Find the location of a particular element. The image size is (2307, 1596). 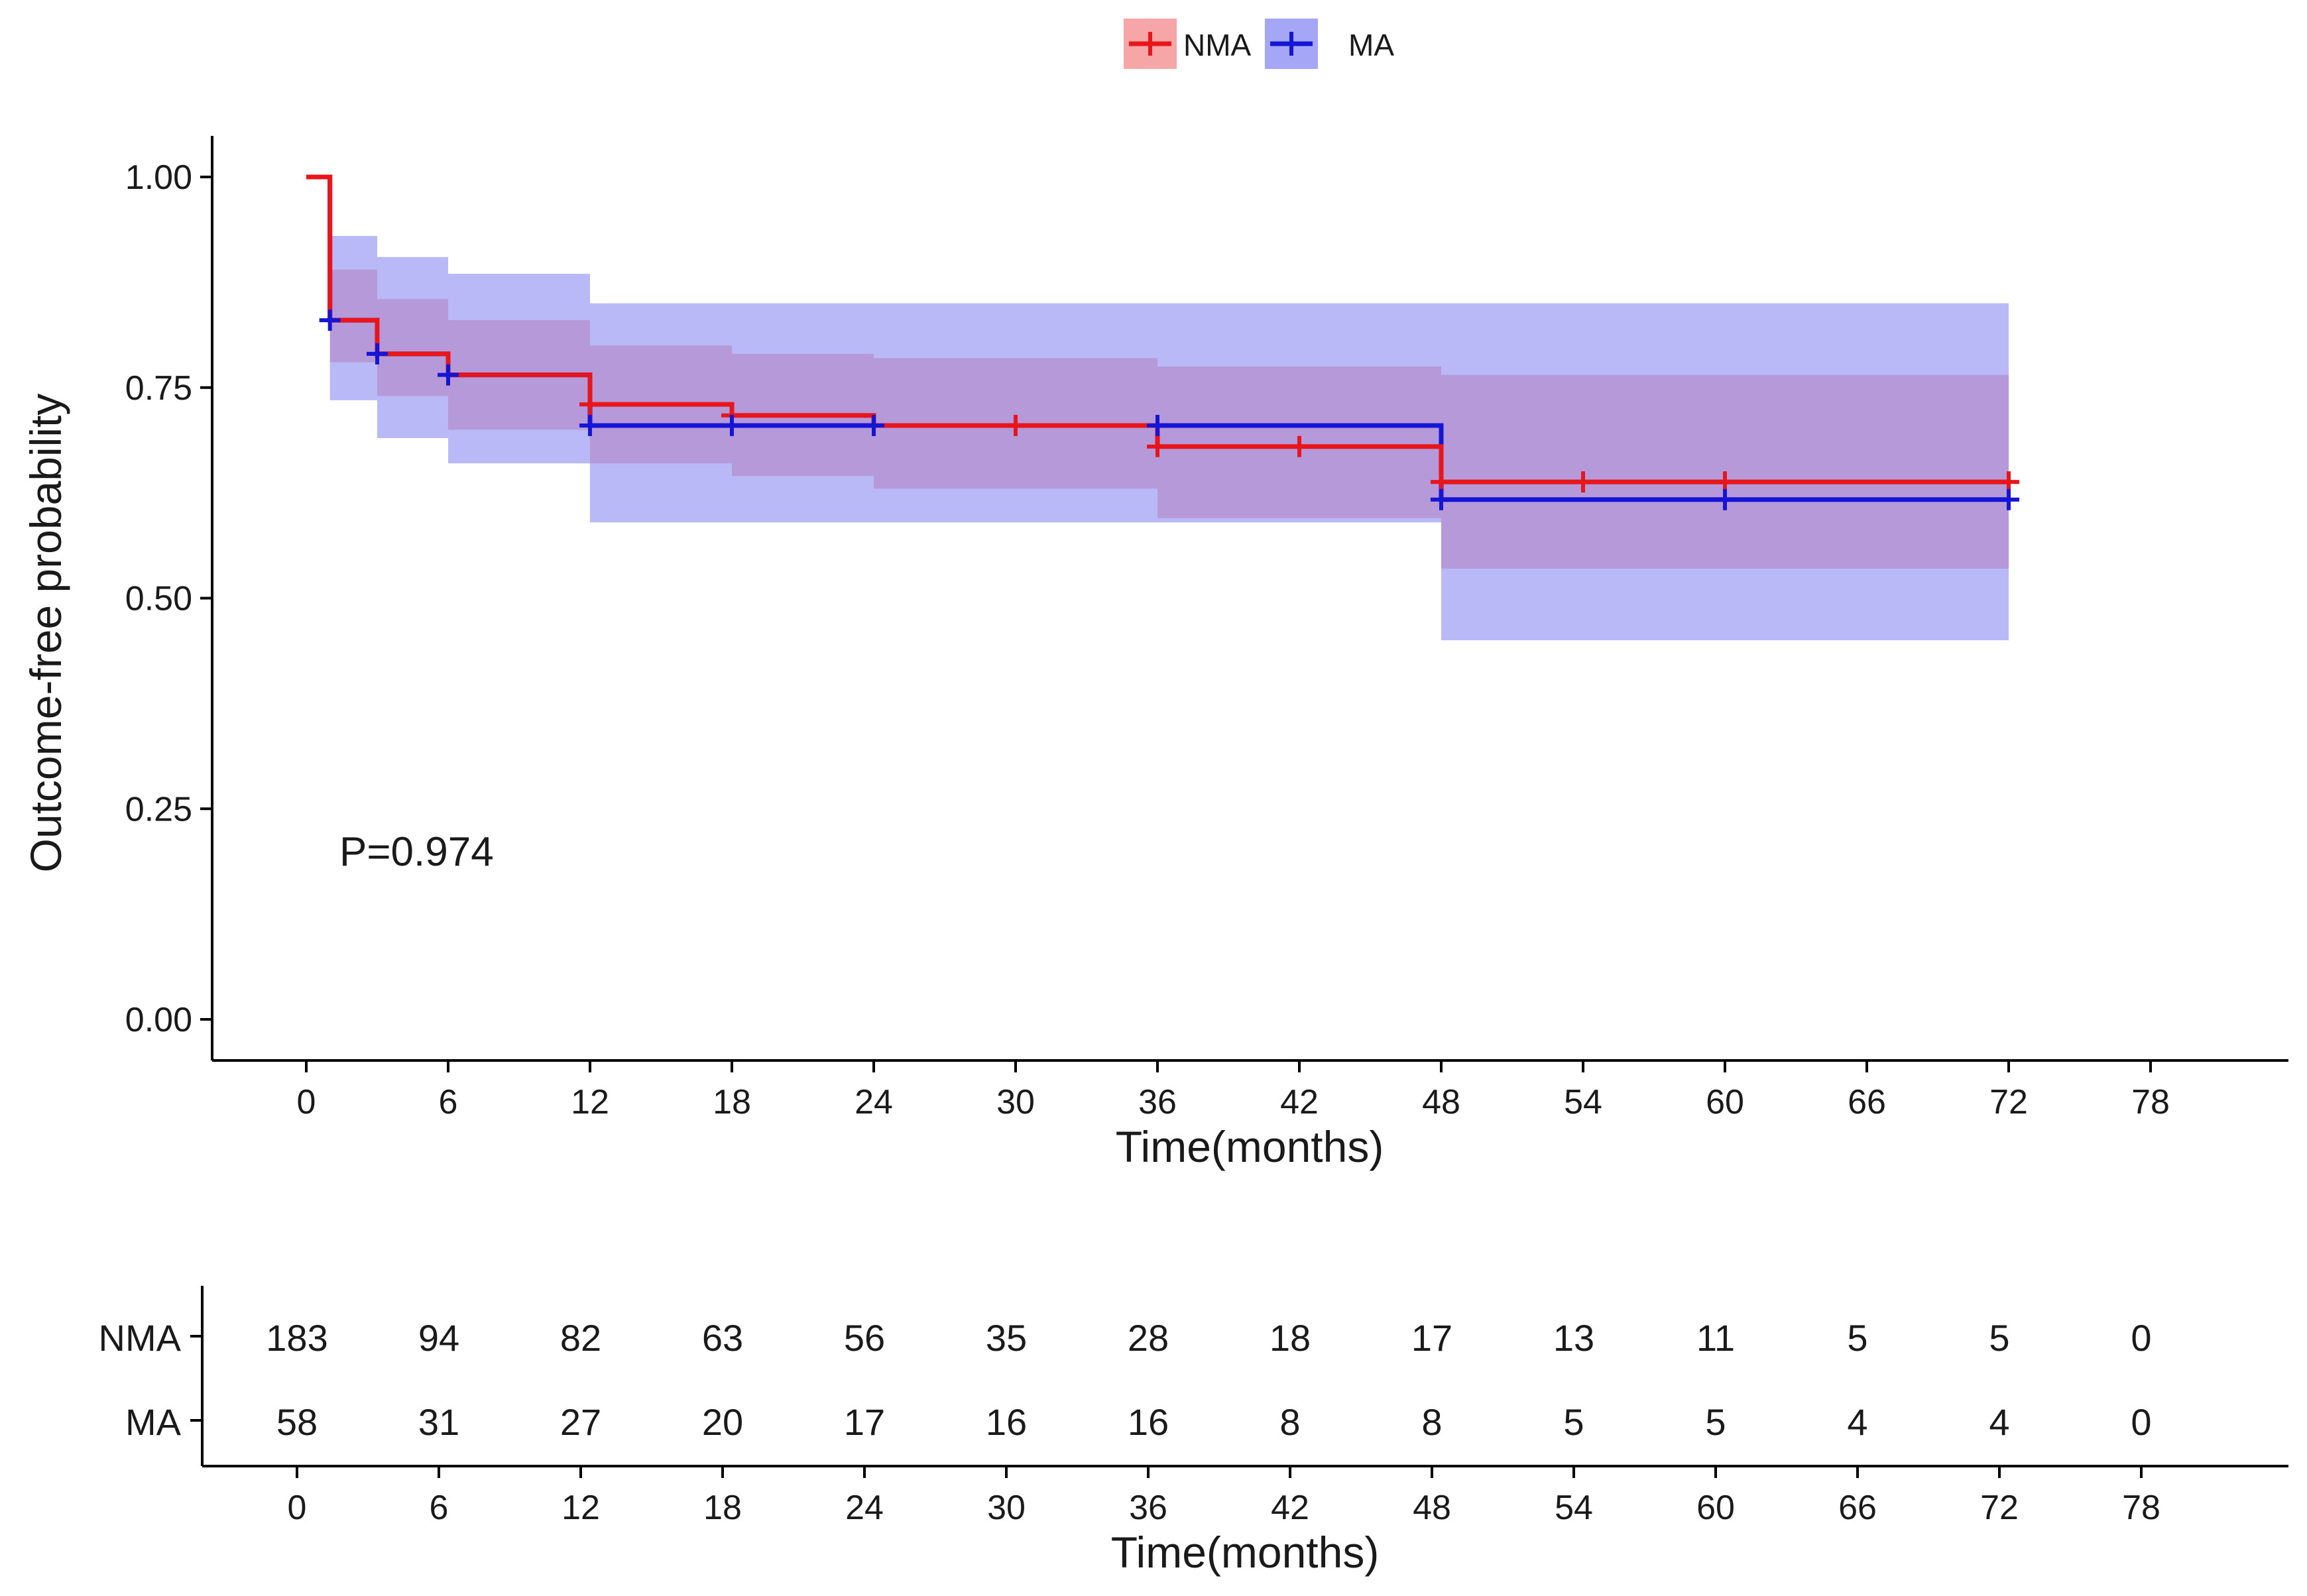

x-tick-label: 18 is located at coordinates (732, 1102).